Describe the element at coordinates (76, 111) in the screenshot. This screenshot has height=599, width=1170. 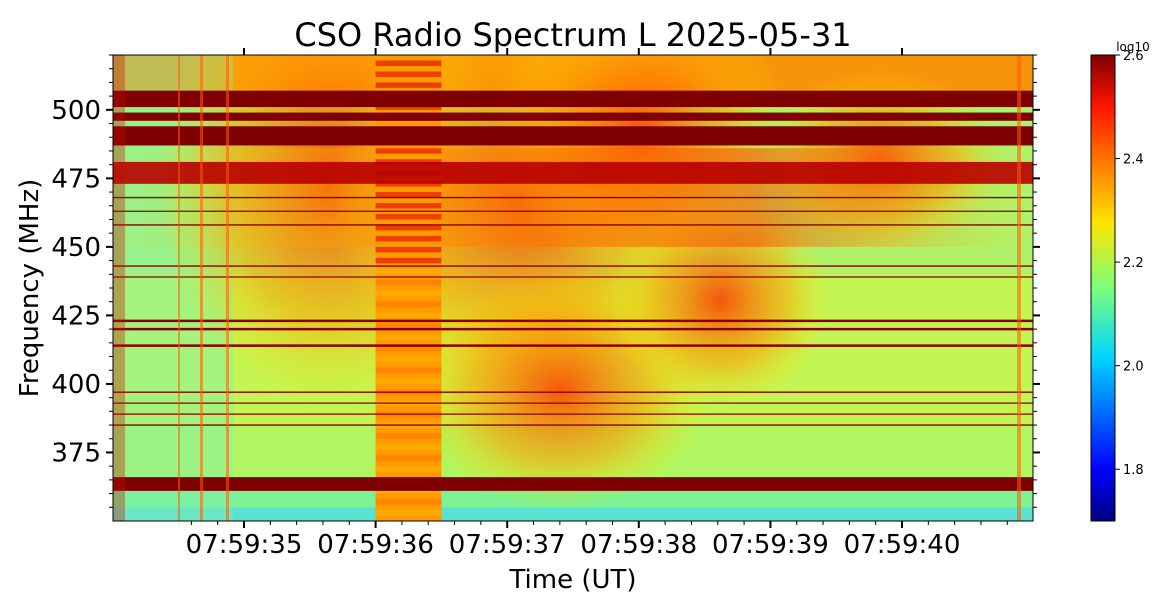
I see `y-tick-label: 500` at that location.